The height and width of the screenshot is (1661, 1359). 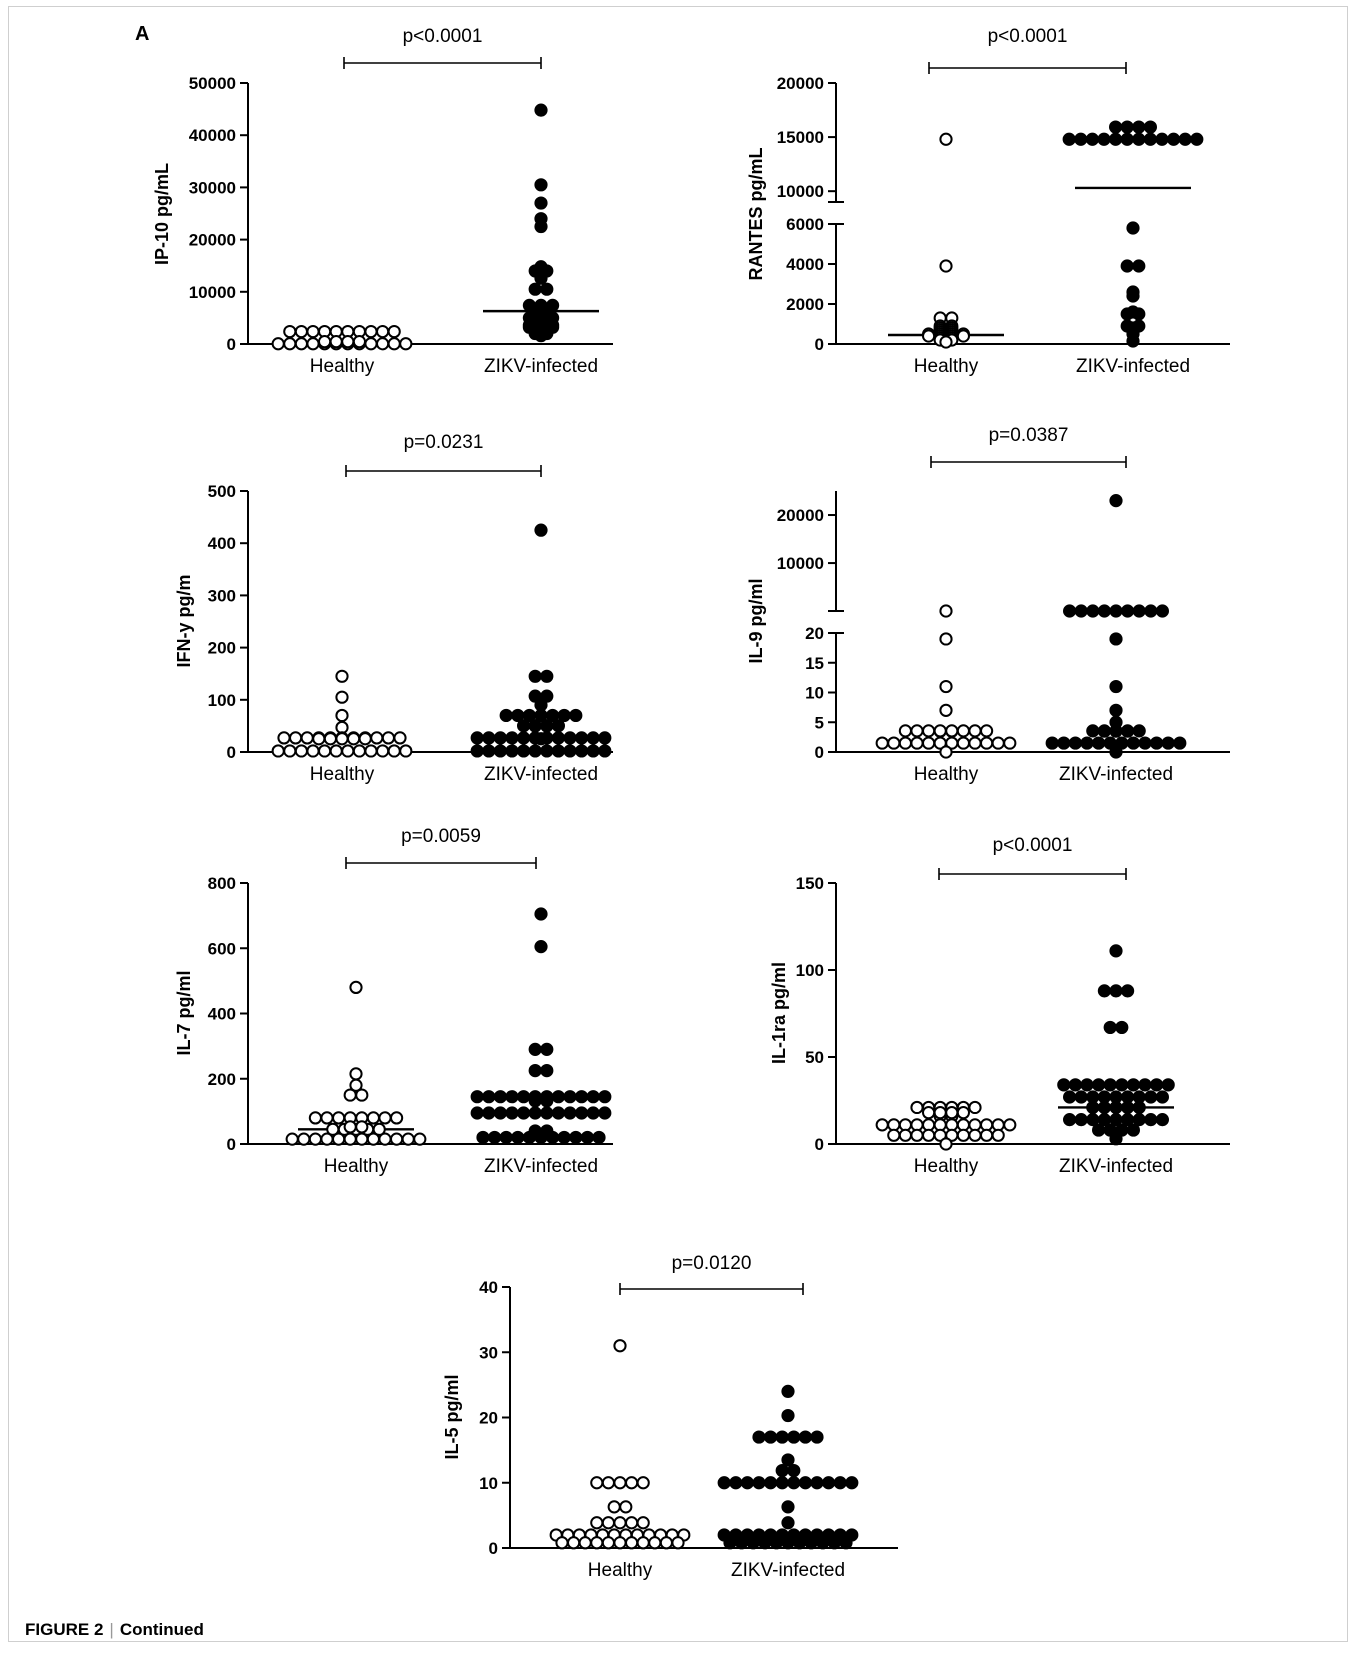 What do you see at coordinates (488, 1418) in the screenshot?
I see `y-tick-label: 20` at bounding box center [488, 1418].